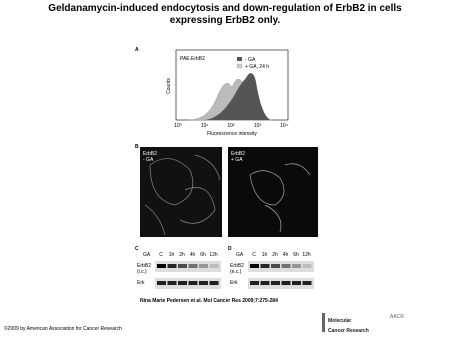 Image resolution: width=450 pixels, height=338 pixels. I want to click on panel-label: A, so click(137, 50).